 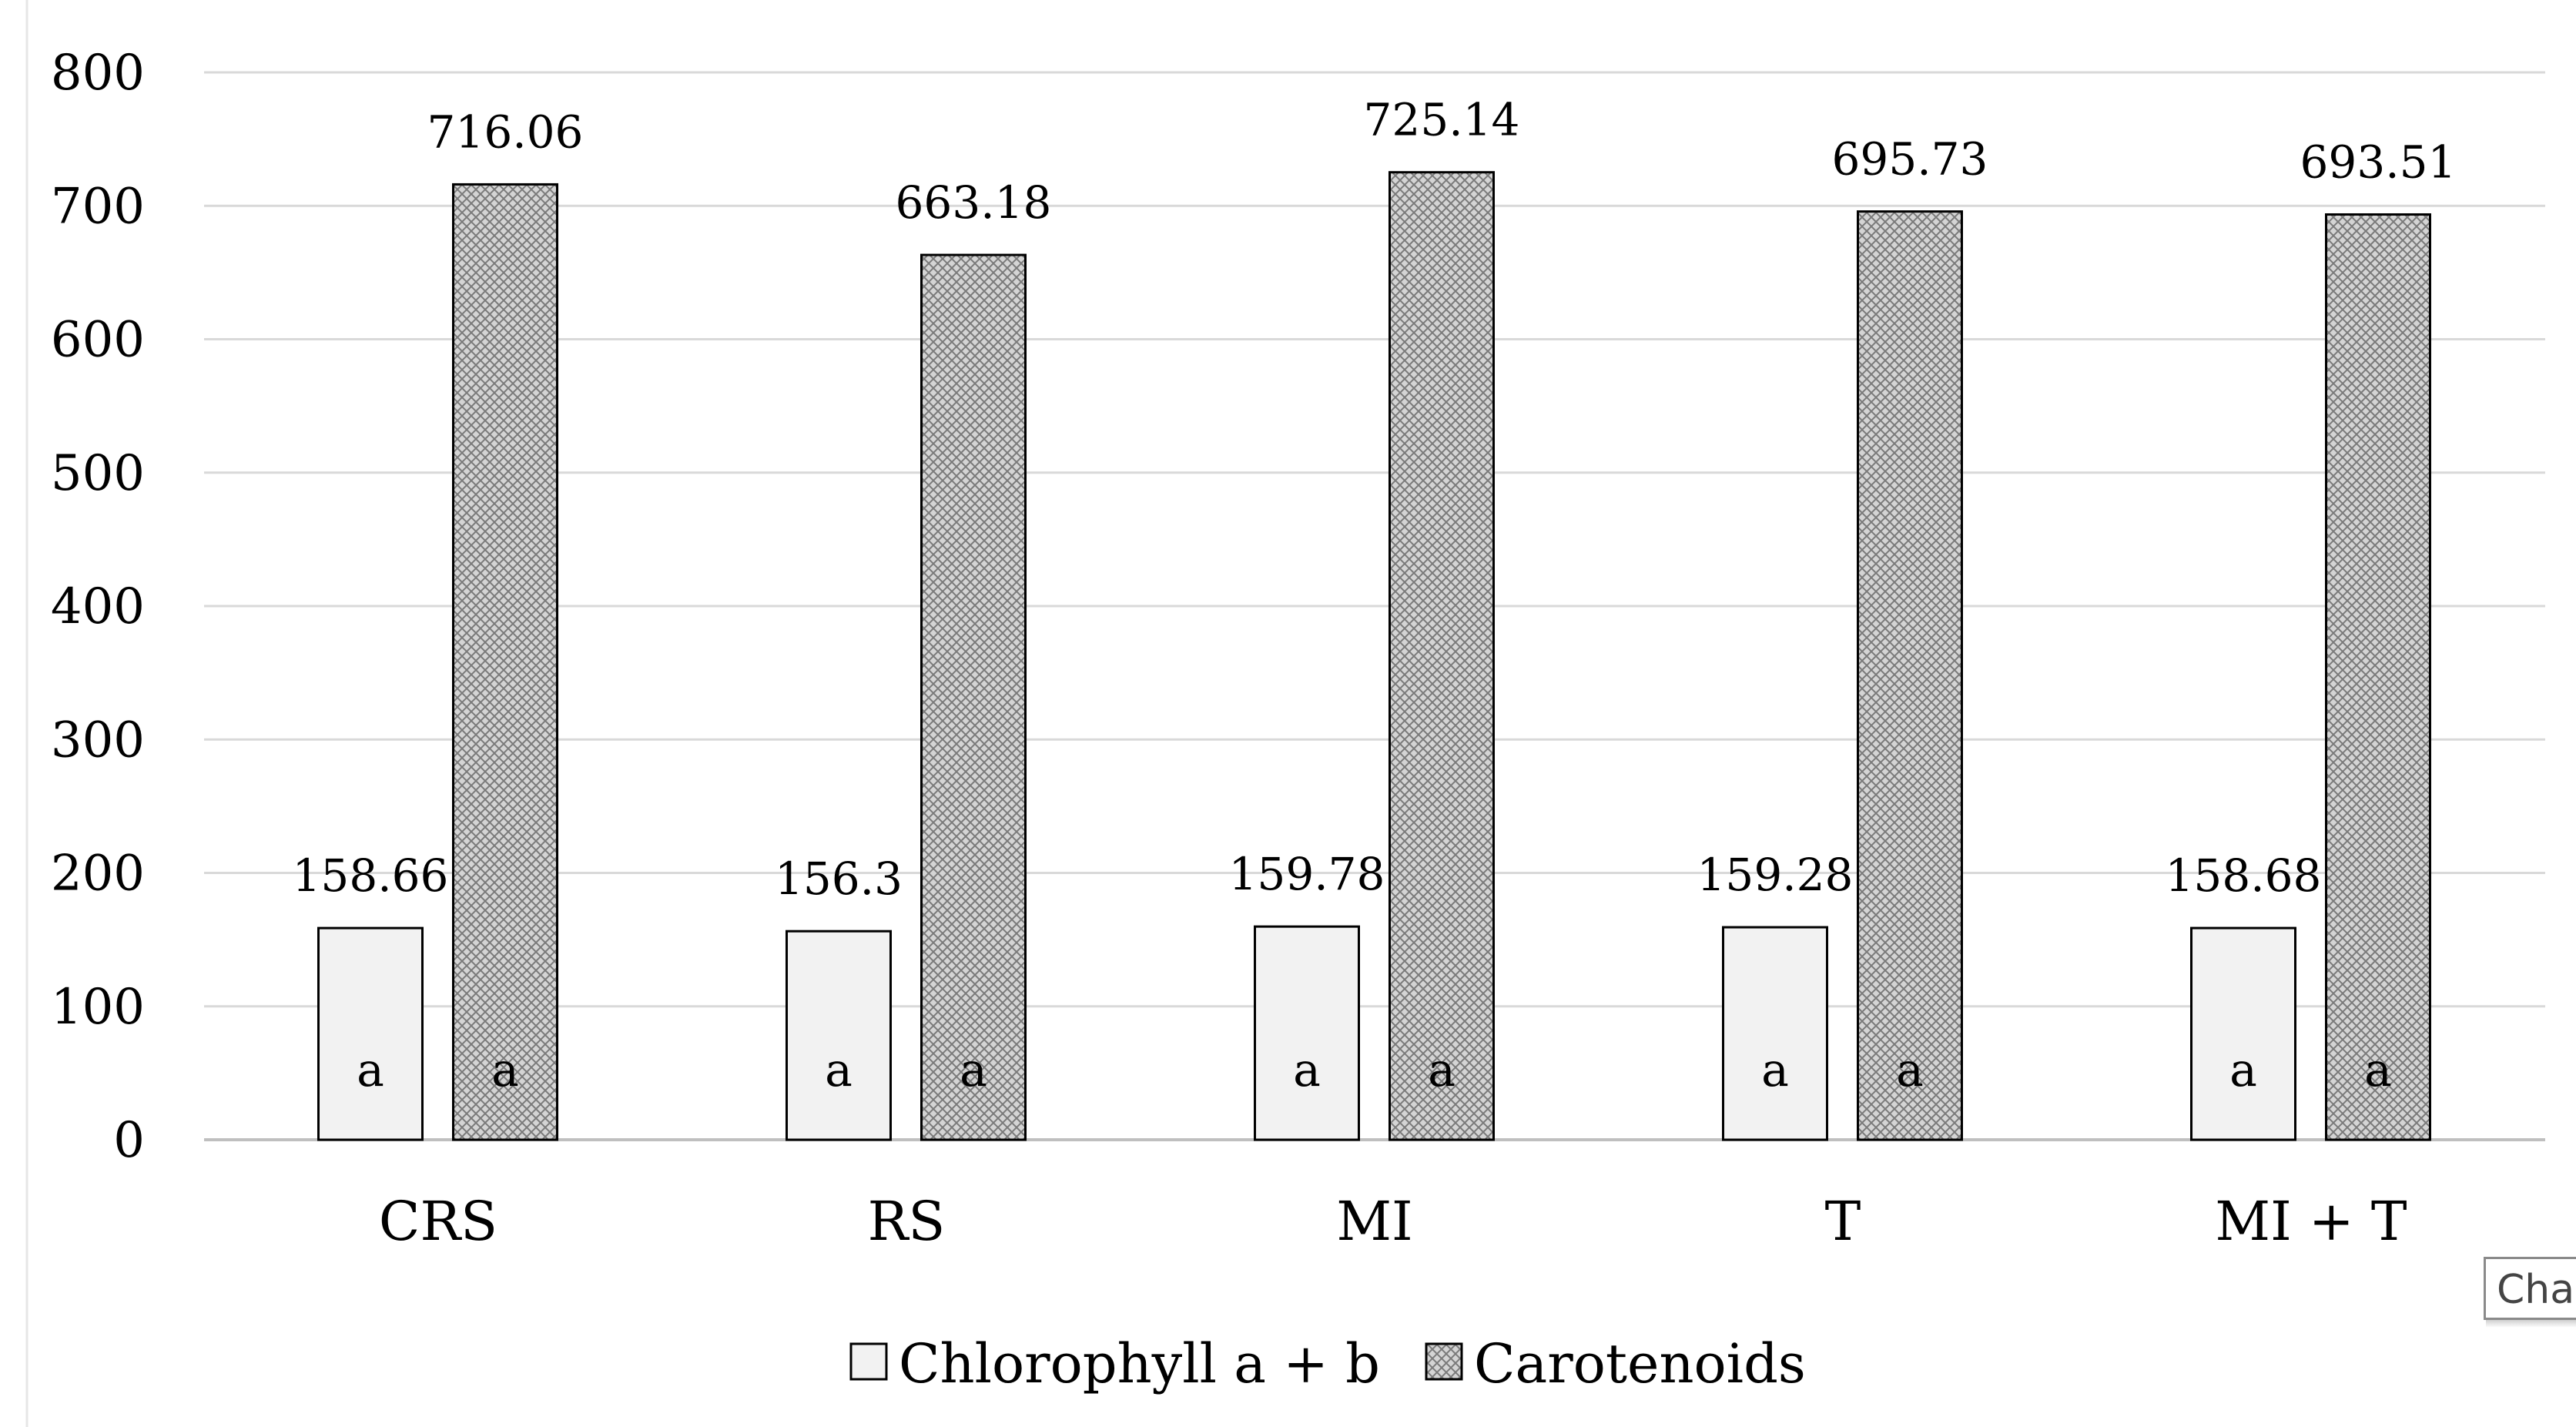 I want to click on y-tick-label: 300, so click(x=98, y=740).